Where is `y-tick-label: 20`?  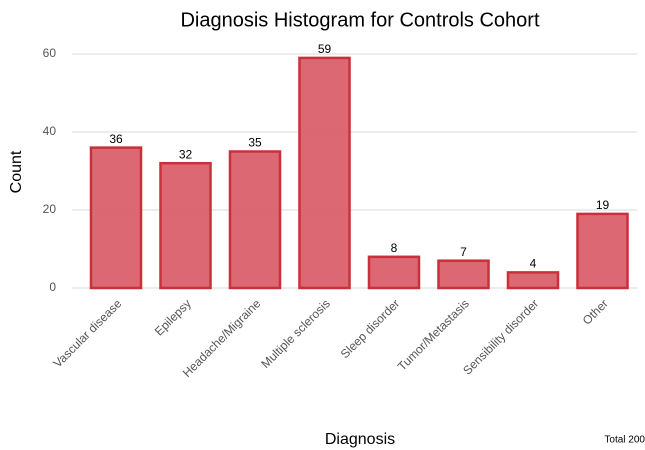 y-tick-label: 20 is located at coordinates (50, 209).